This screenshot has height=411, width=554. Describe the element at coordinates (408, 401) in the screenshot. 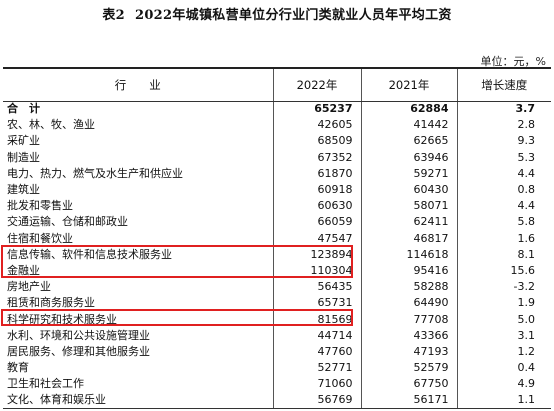

I see `value-2021-cell: 56171` at that location.